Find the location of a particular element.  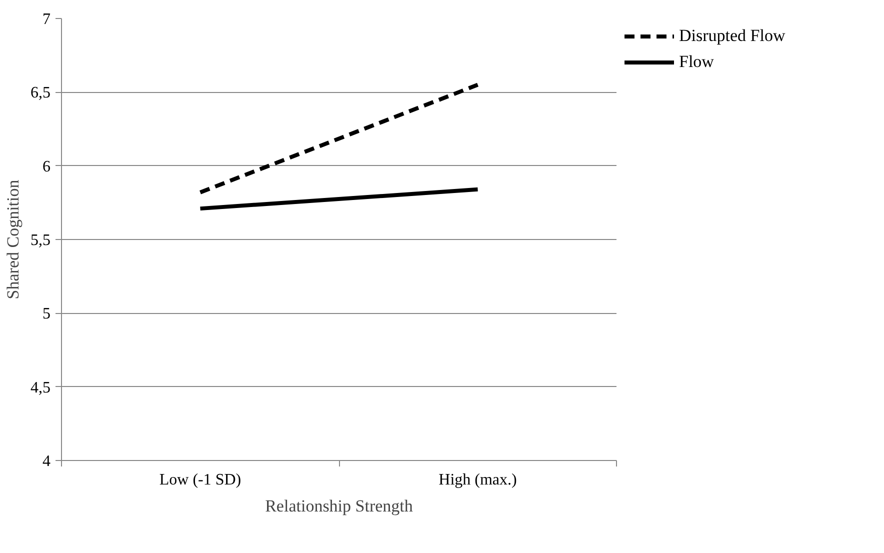

y-tick-label: 4 is located at coordinates (46, 461).